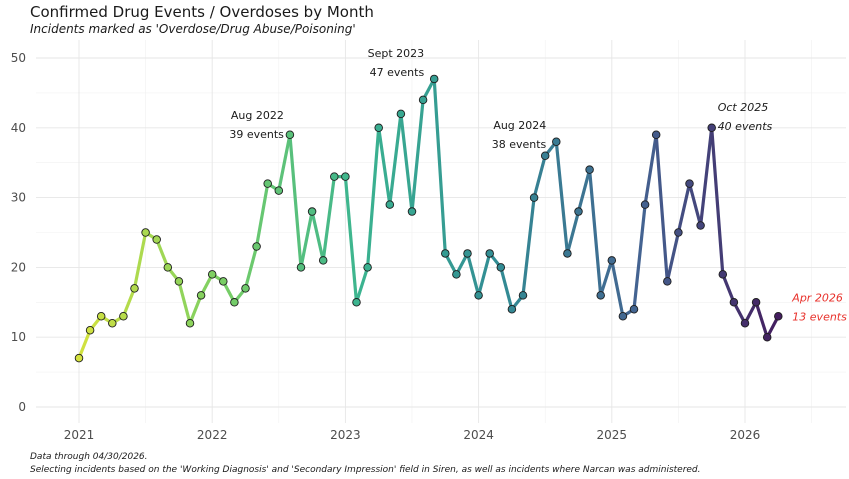 Image resolution: width=849 pixels, height=479 pixels. I want to click on annotation-label: Apr 2026, so click(817, 297).